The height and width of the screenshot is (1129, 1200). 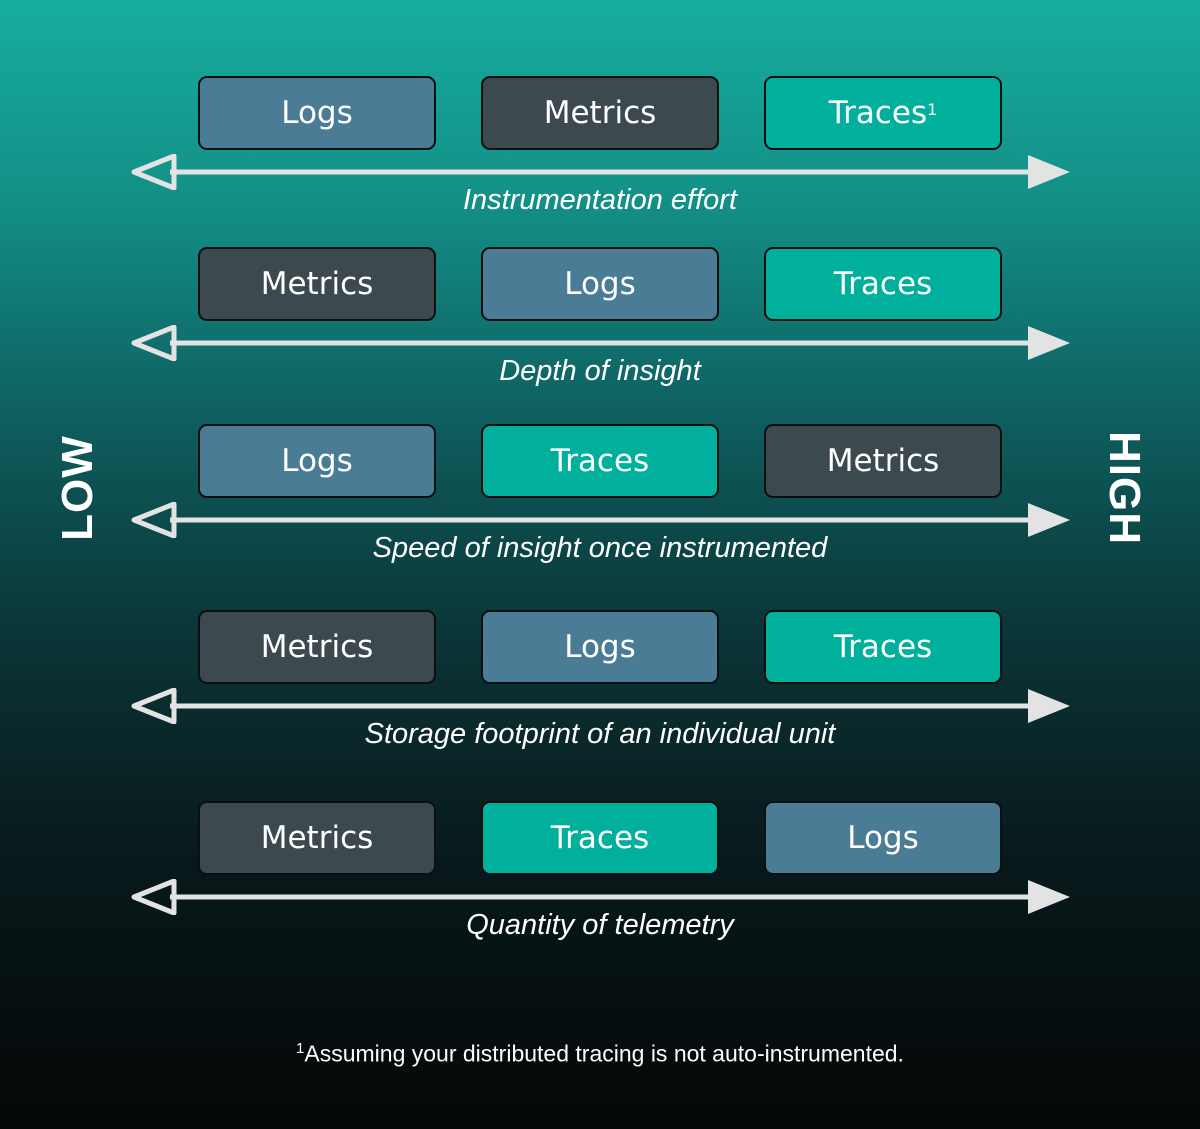 What do you see at coordinates (600, 925) in the screenshot?
I see `axis-label: Quantity of telemetry` at bounding box center [600, 925].